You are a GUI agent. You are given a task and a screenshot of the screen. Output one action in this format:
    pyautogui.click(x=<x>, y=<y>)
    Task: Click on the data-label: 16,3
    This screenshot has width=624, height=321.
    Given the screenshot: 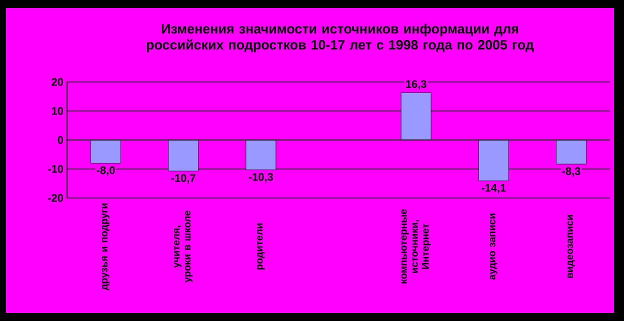 What is the action you would take?
    pyautogui.click(x=416, y=85)
    